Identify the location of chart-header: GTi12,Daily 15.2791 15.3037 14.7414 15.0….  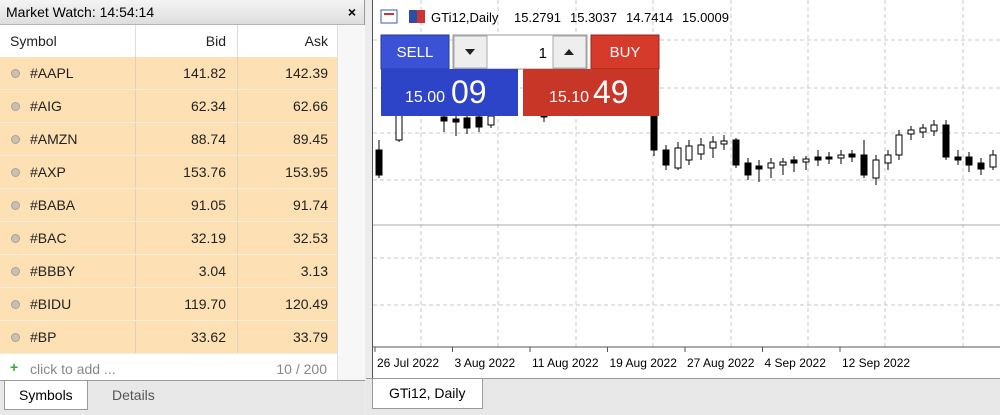
(554, 17).